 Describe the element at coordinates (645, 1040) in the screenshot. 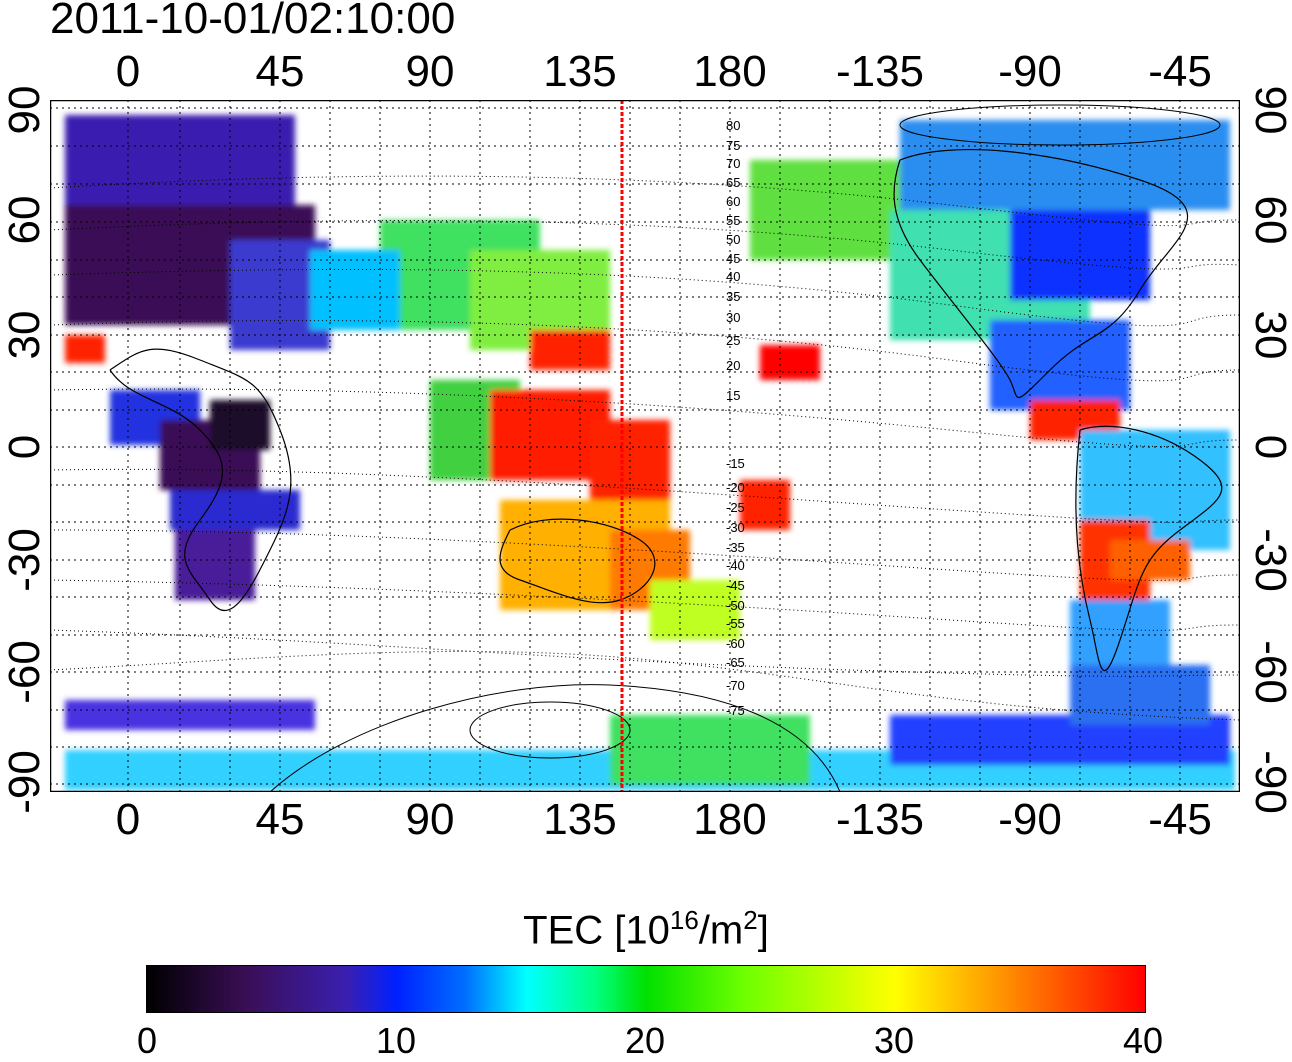

I see `colorbar-tick: 20` at that location.